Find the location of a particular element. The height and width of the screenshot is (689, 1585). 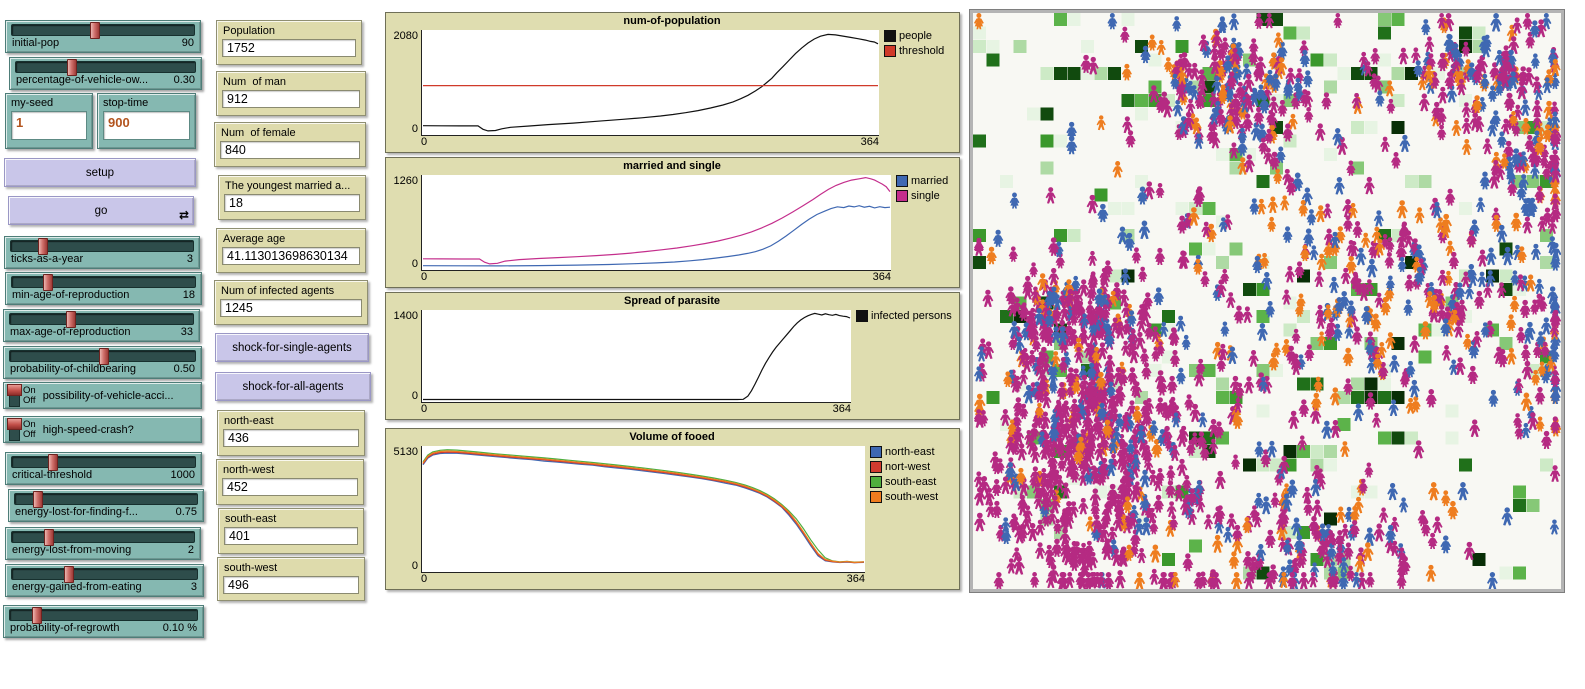

slider-critical-threshold: critical-threshold 1000 is located at coordinates (103, 468).